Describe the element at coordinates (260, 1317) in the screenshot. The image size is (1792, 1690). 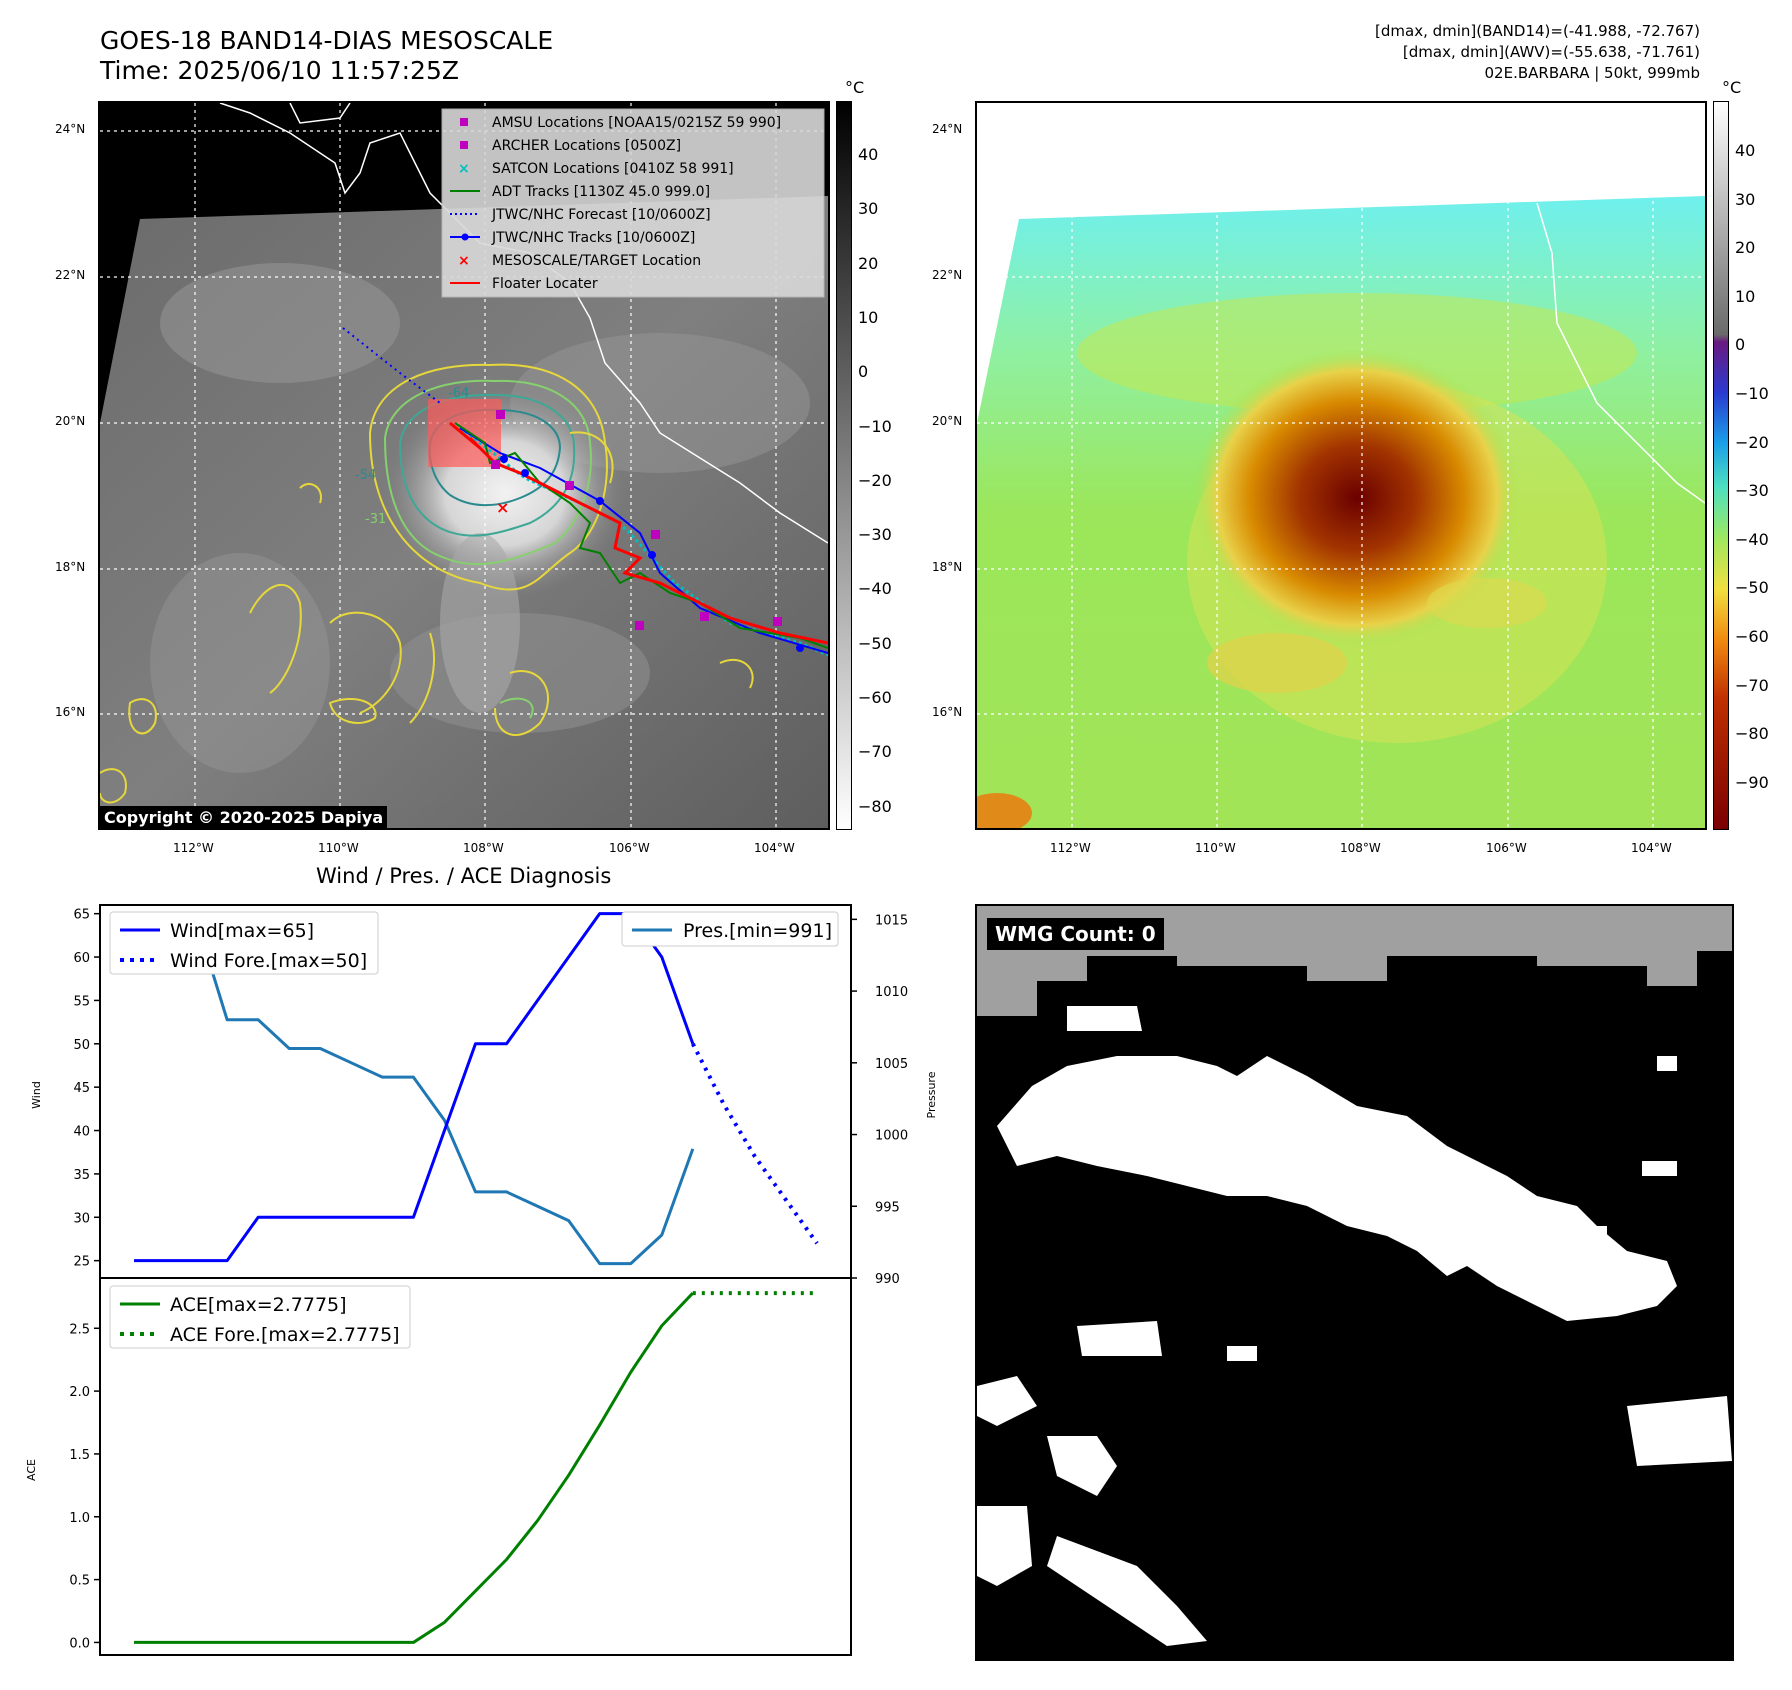
I see `ace-legend: ACE[max=2.7775] ACE Fore.[max=2.7775]` at that location.